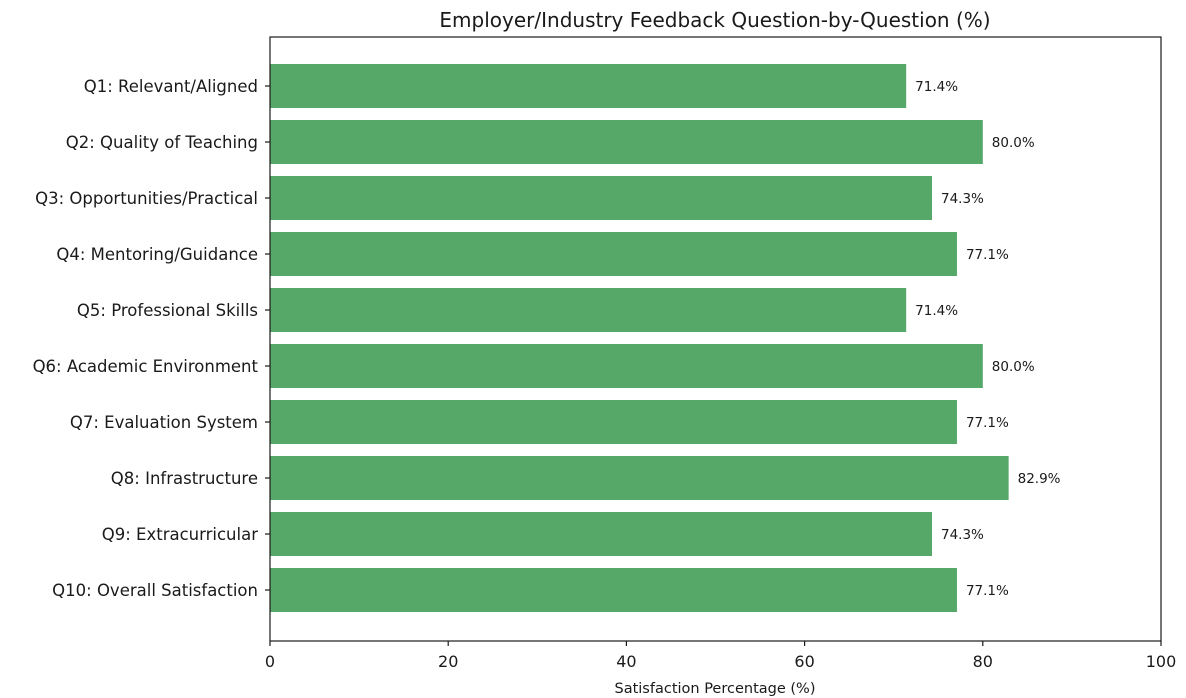 This screenshot has height=698, width=1186. Describe the element at coordinates (171, 86) in the screenshot. I see `category-label: Q1: Relevant/Aligned` at that location.